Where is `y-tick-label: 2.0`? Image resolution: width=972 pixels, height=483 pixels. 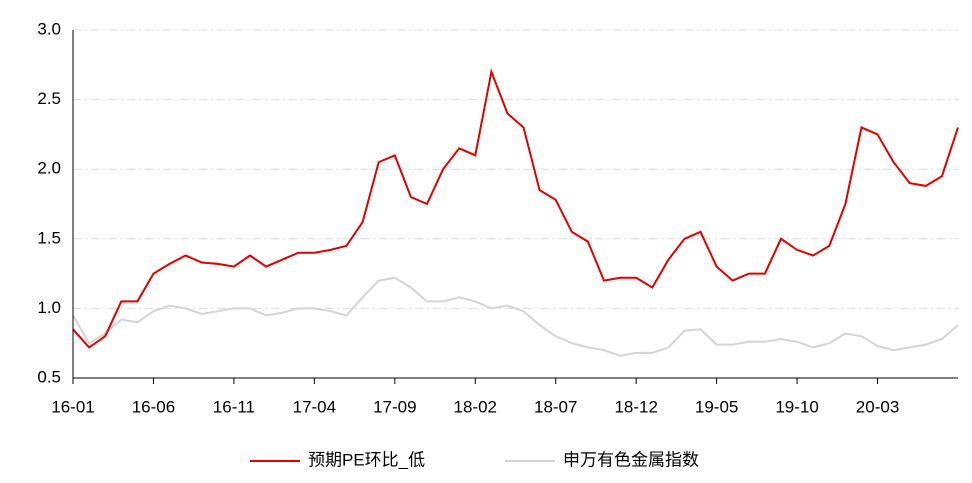
y-tick-label: 2.0 is located at coordinates (49, 168).